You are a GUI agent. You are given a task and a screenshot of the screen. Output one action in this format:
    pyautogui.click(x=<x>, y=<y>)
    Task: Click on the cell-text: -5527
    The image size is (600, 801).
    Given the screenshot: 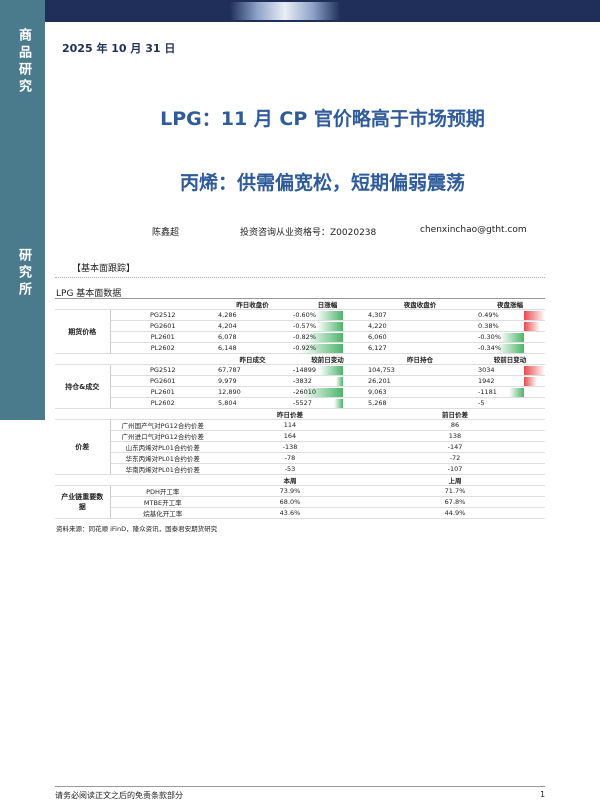 What is the action you would take?
    pyautogui.click(x=302, y=403)
    